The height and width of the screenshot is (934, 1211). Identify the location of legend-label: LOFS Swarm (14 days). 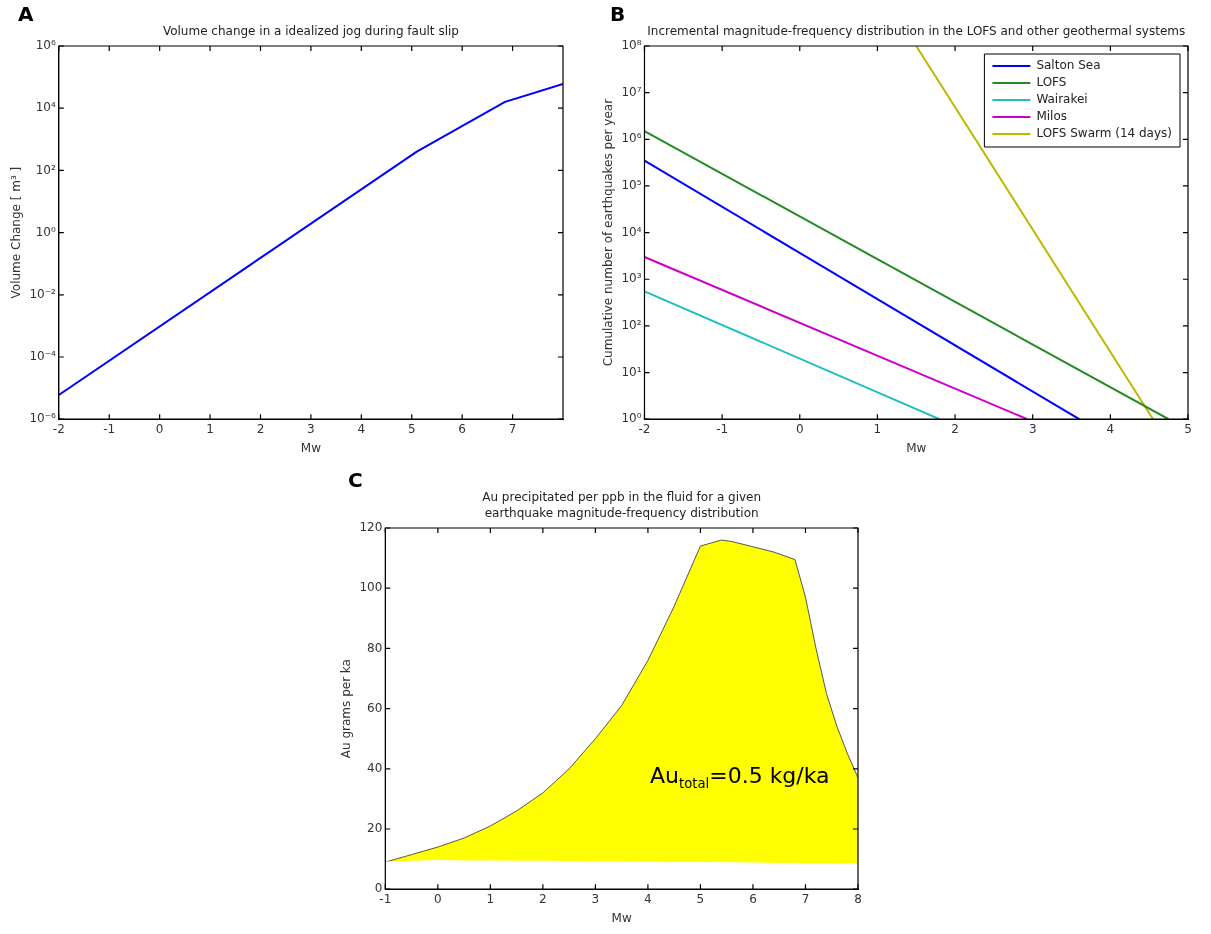
(1104, 133).